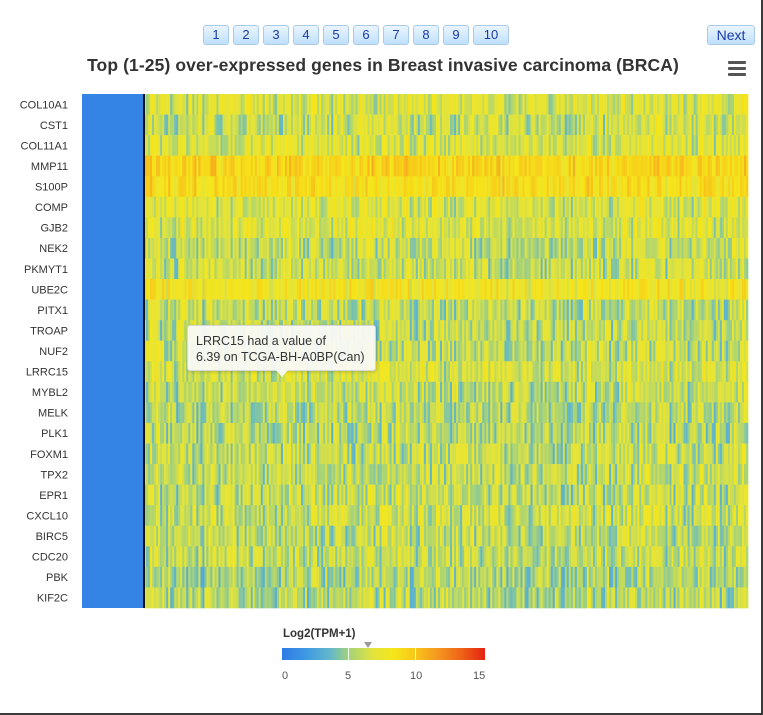 The width and height of the screenshot is (763, 715). What do you see at coordinates (246, 35) in the screenshot?
I see `page-button-2: 2` at bounding box center [246, 35].